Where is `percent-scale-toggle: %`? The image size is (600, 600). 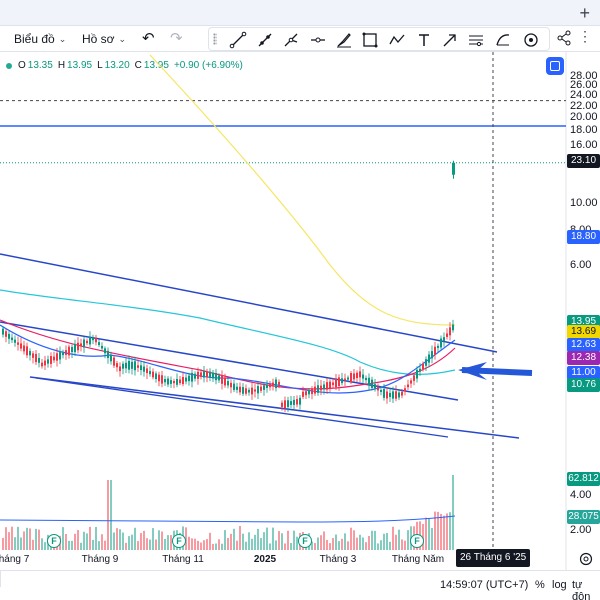
percent-scale-toggle: % is located at coordinates (540, 585).